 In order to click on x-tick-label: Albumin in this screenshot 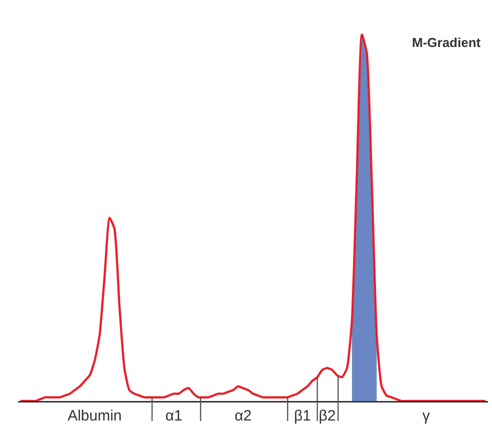, I will do `click(95, 416)`.